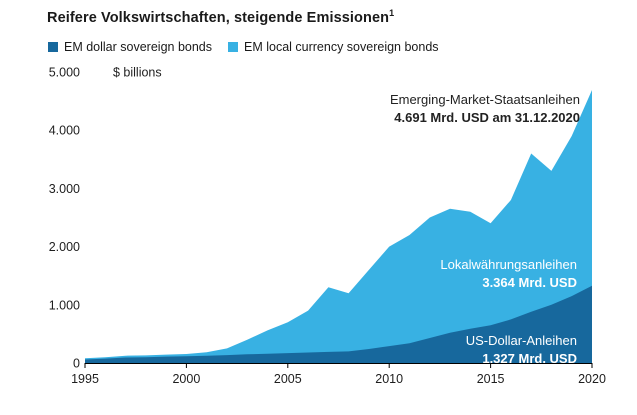 Image resolution: width=637 pixels, height=415 pixels. I want to click on legend-label-local: EM local currency sovereign bonds, so click(341, 47).